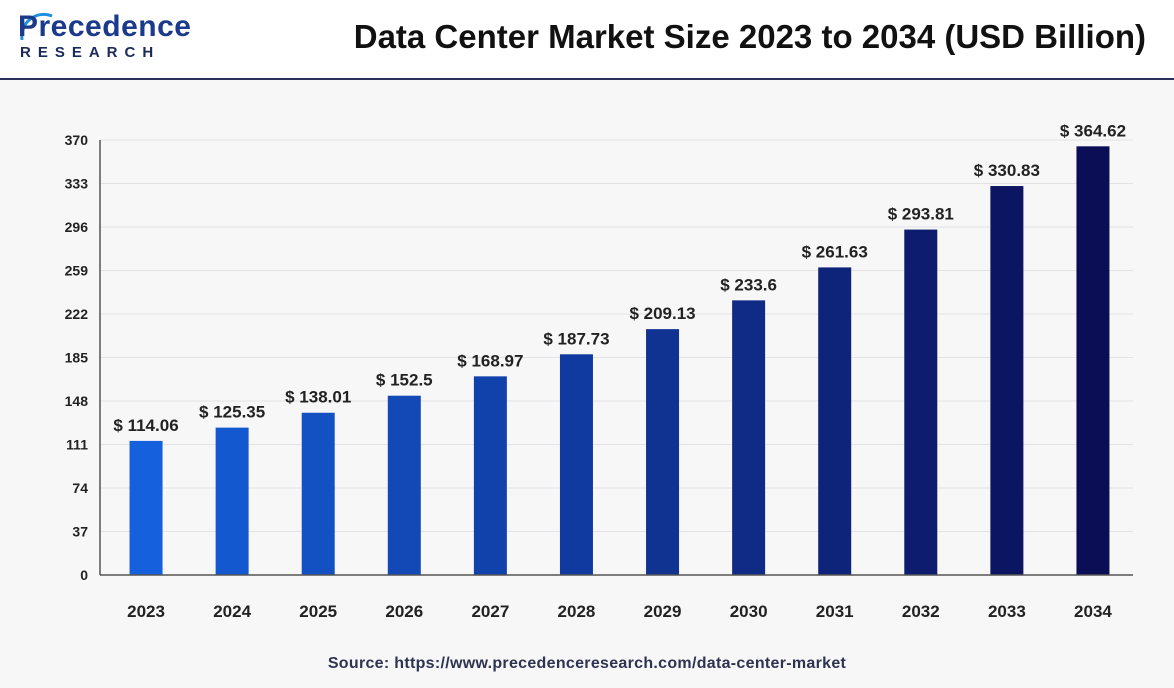 Image resolution: width=1174 pixels, height=688 pixels. What do you see at coordinates (77, 314) in the screenshot?
I see `y-tick-label: 222` at bounding box center [77, 314].